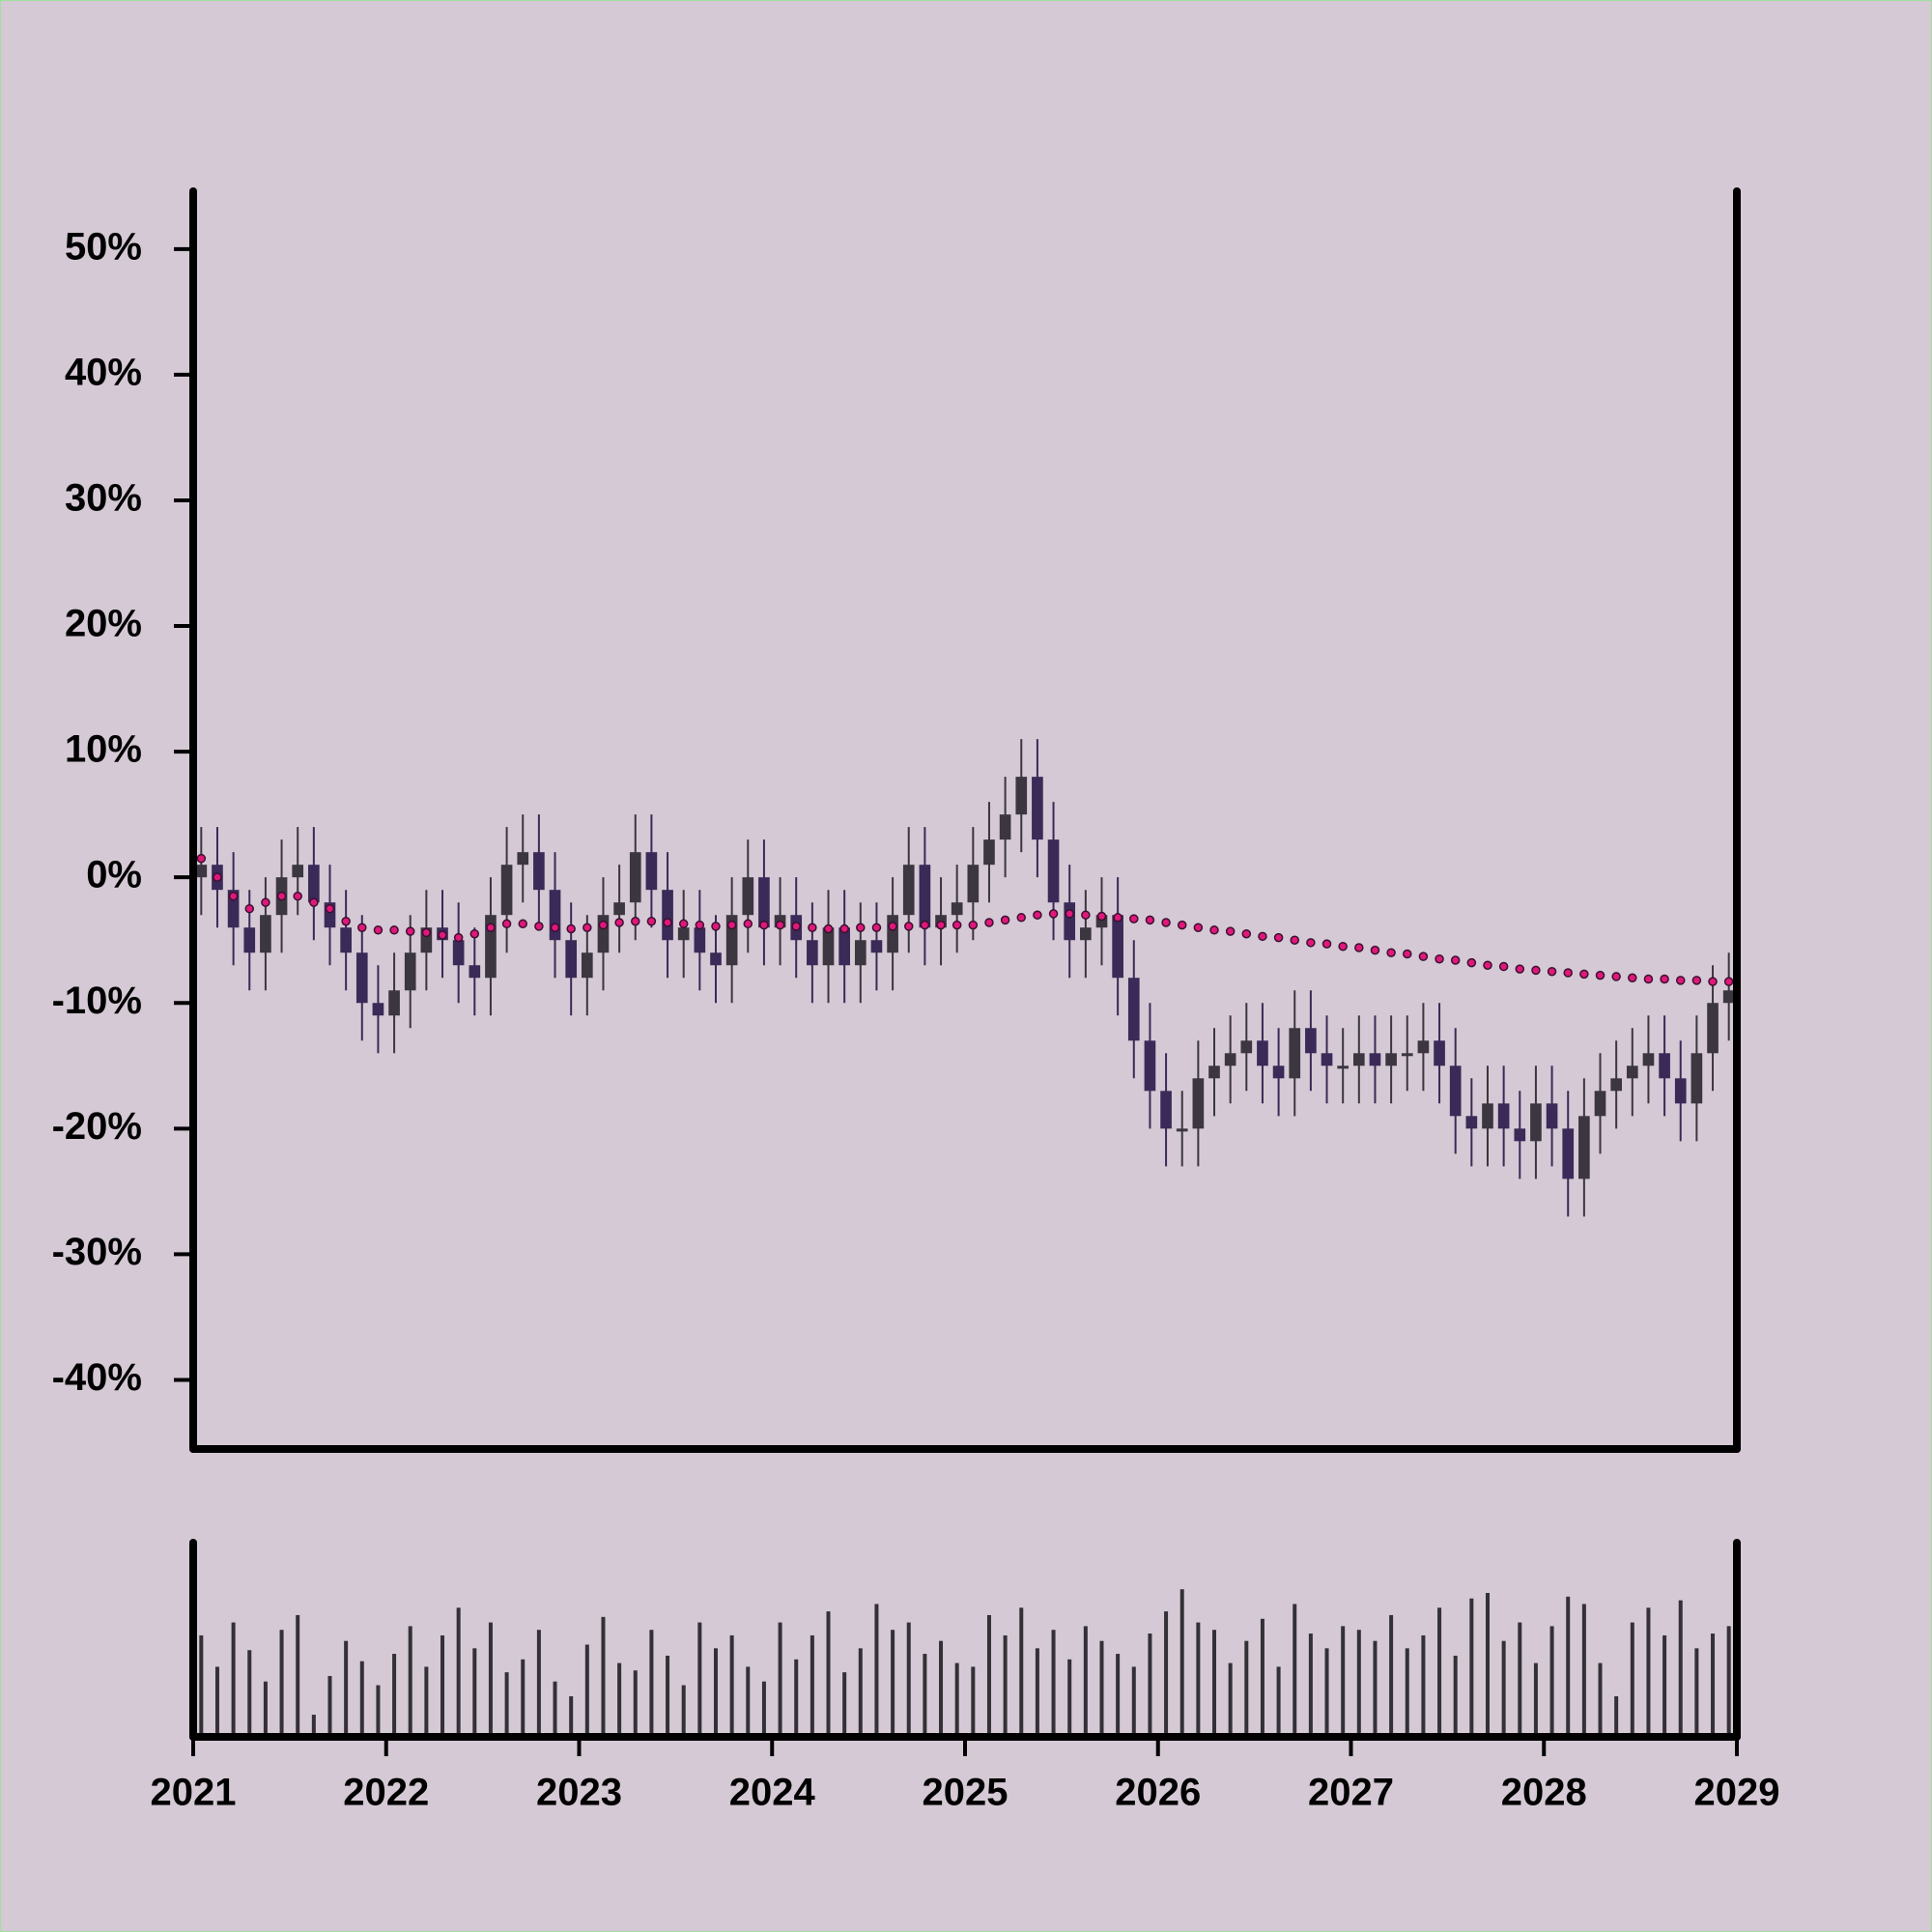  What do you see at coordinates (97, 1252) in the screenshot?
I see `y-tick-label: -30%` at bounding box center [97, 1252].